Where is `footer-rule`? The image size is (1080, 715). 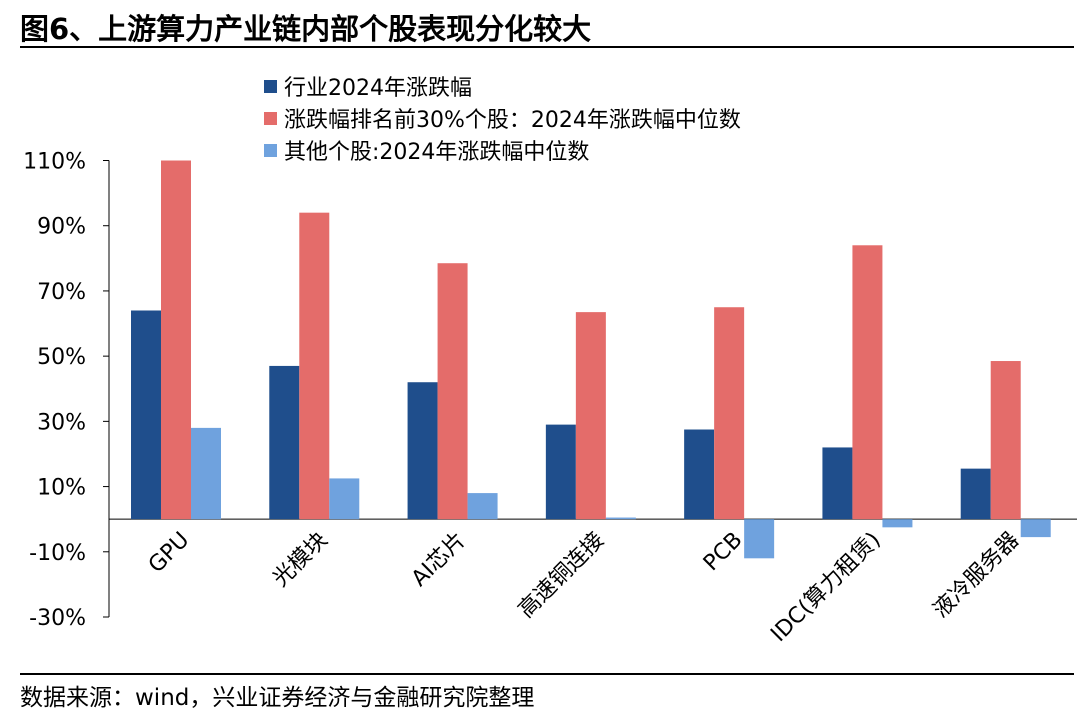 footer-rule is located at coordinates (547, 674).